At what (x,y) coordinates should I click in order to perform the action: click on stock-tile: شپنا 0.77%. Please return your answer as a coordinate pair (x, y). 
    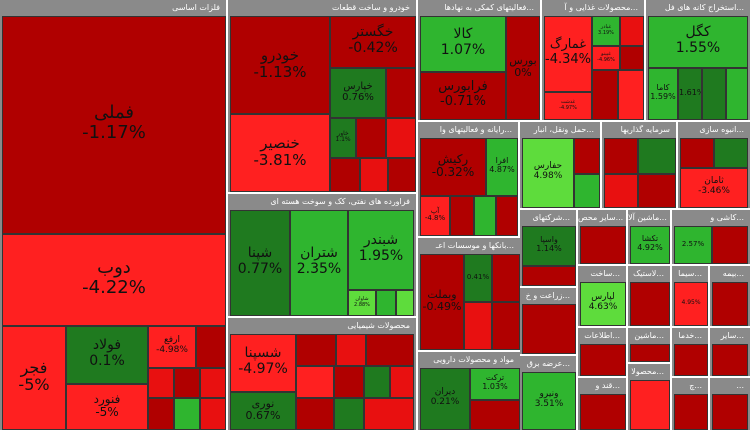
    Looking at the image, I should click on (260, 263).